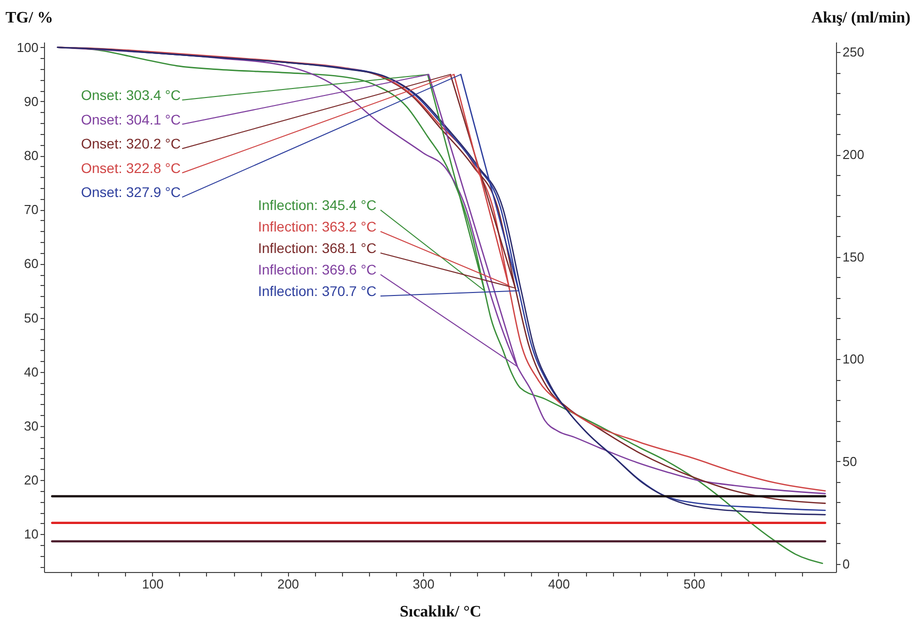 The width and height of the screenshot is (912, 628). I want to click on annotation: Inflection: 368.1 °C, so click(317, 248).